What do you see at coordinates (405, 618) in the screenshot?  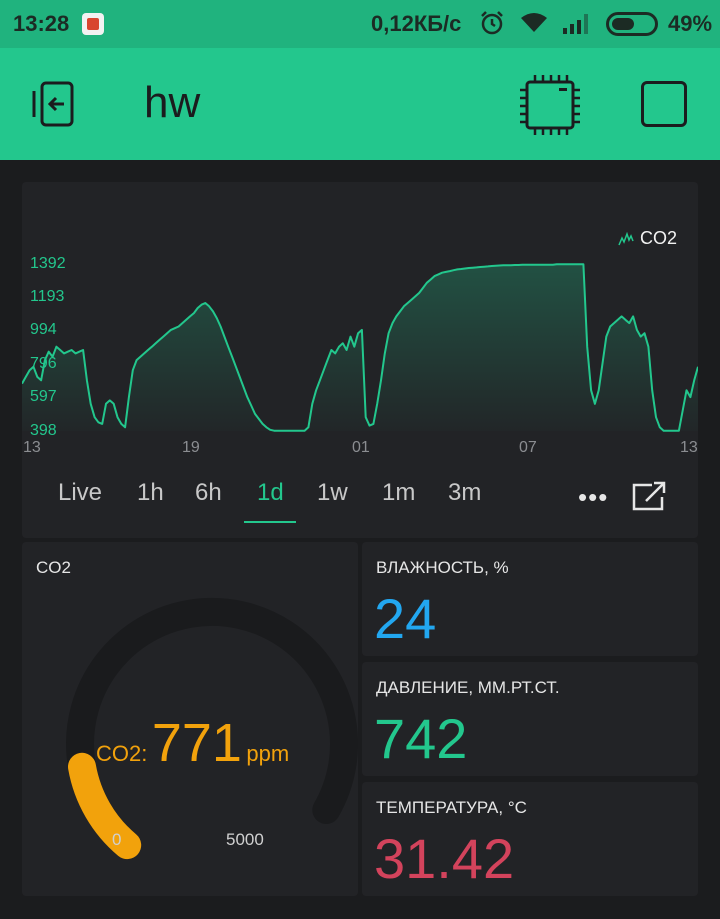 I see `humidity-value: 24` at bounding box center [405, 618].